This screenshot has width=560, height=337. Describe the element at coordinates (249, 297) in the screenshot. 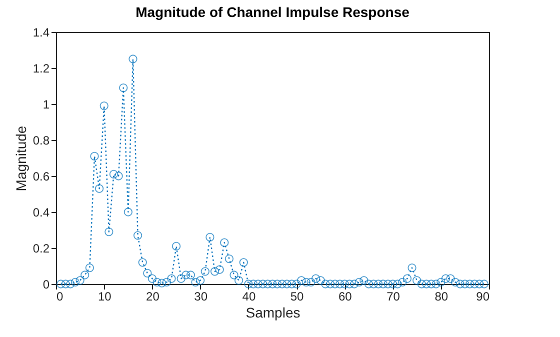

I see `x-tick-label: 40` at that location.